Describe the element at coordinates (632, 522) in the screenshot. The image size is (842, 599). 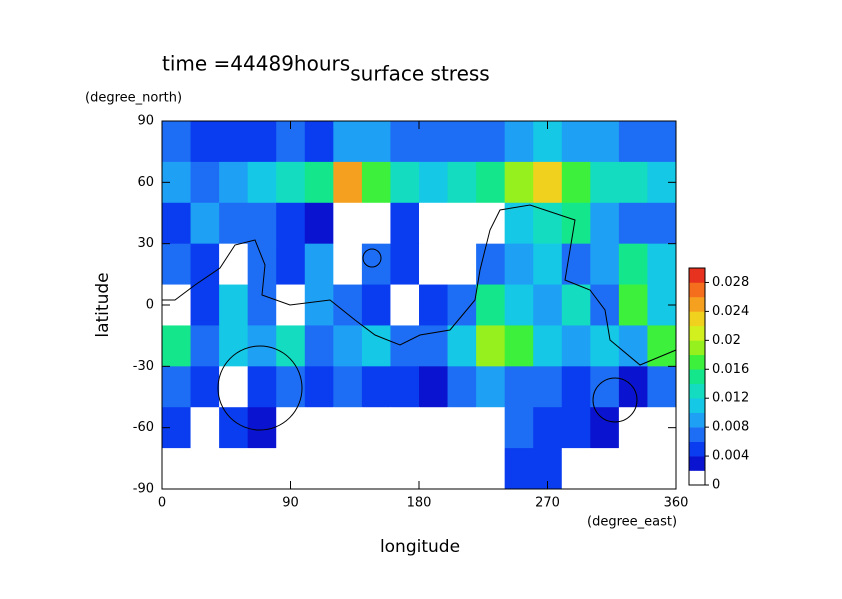
I see `x-units: (degree_east)` at that location.